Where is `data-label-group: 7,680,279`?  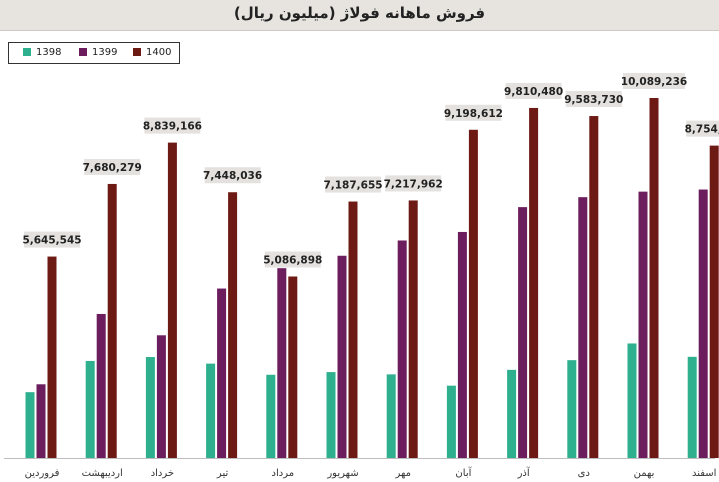 data-label-group: 7,680,279 is located at coordinates (112, 166).